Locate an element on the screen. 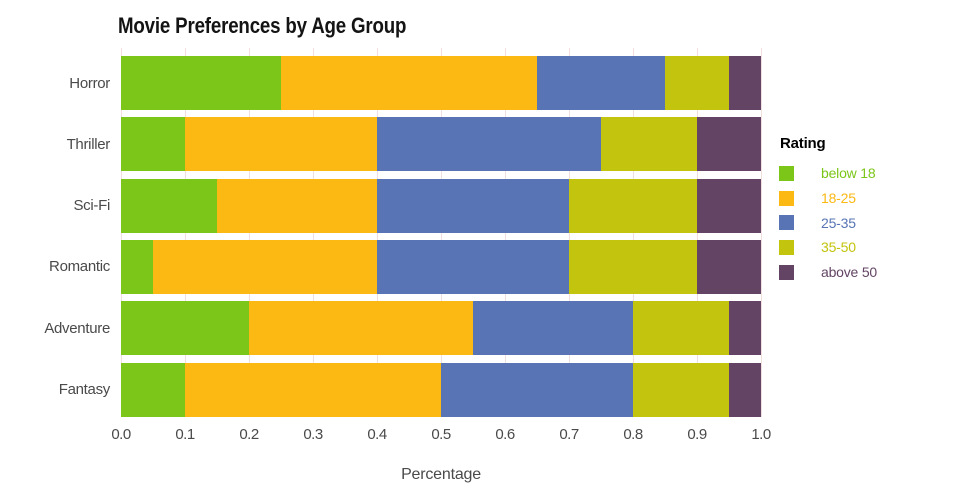 Image resolution: width=960 pixels, height=500 pixels. x-tick-label: 0.5 is located at coordinates (441, 434).